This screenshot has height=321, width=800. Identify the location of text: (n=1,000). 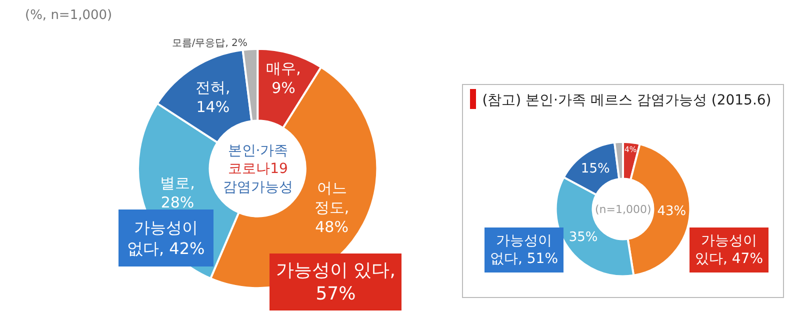
(623, 209).